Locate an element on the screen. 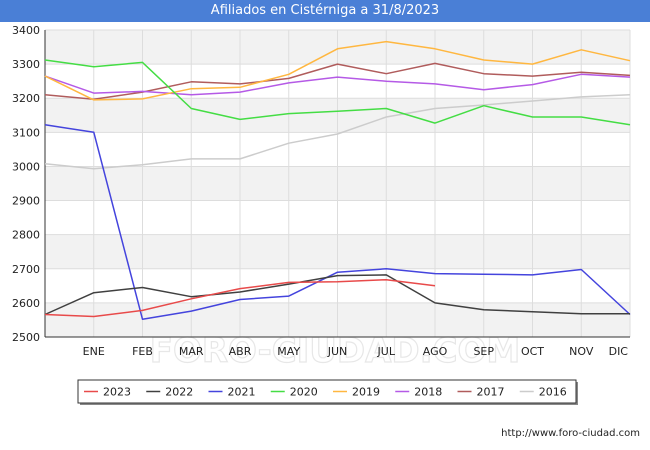 The height and width of the screenshot is (450, 650). x-tick-label: OCT is located at coordinates (532, 351).